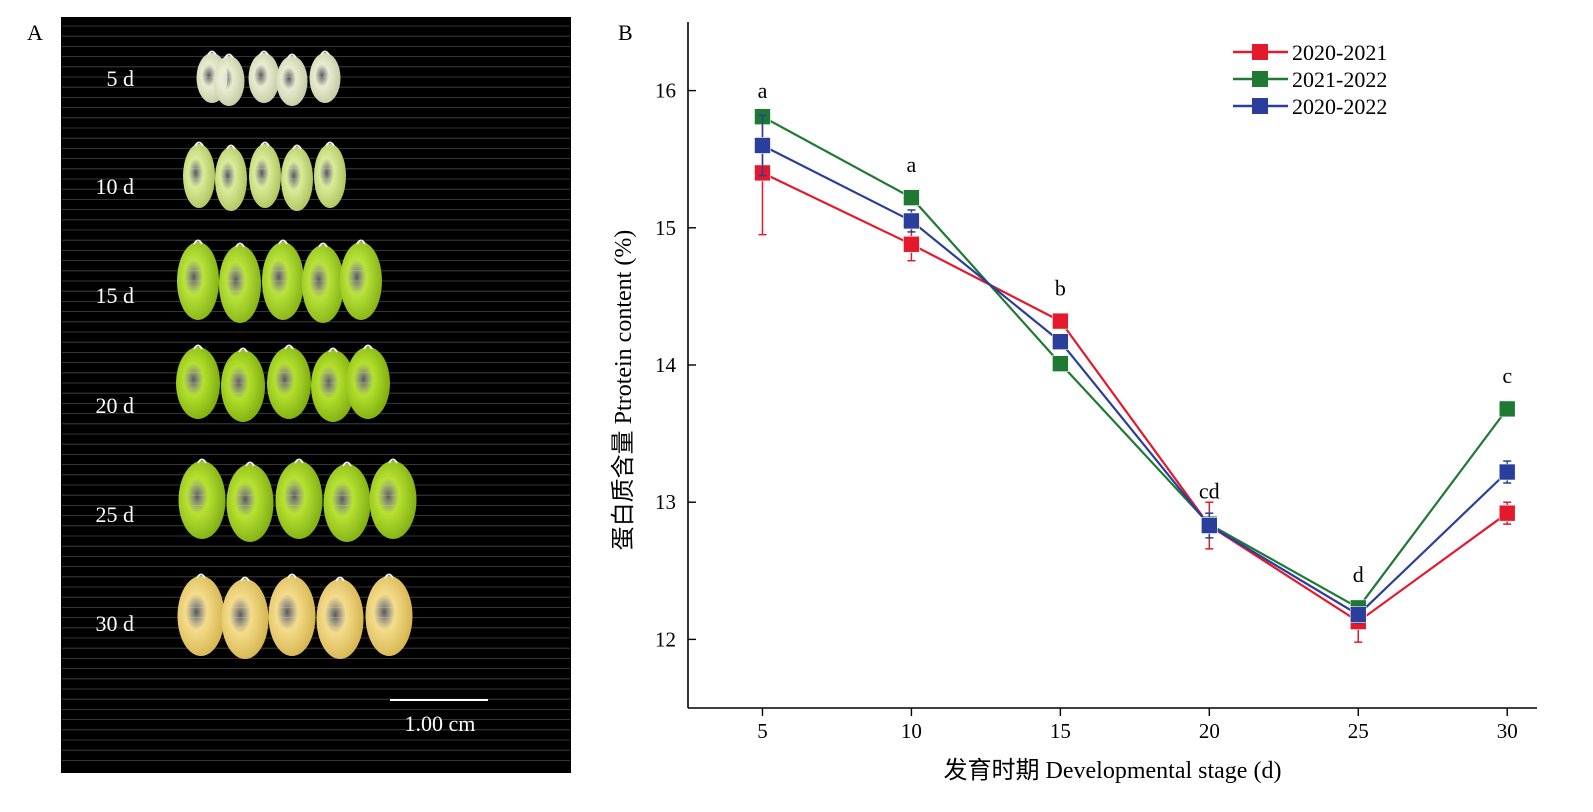 This screenshot has width=1593, height=812. I want to click on stat-letter: c, so click(1507, 375).